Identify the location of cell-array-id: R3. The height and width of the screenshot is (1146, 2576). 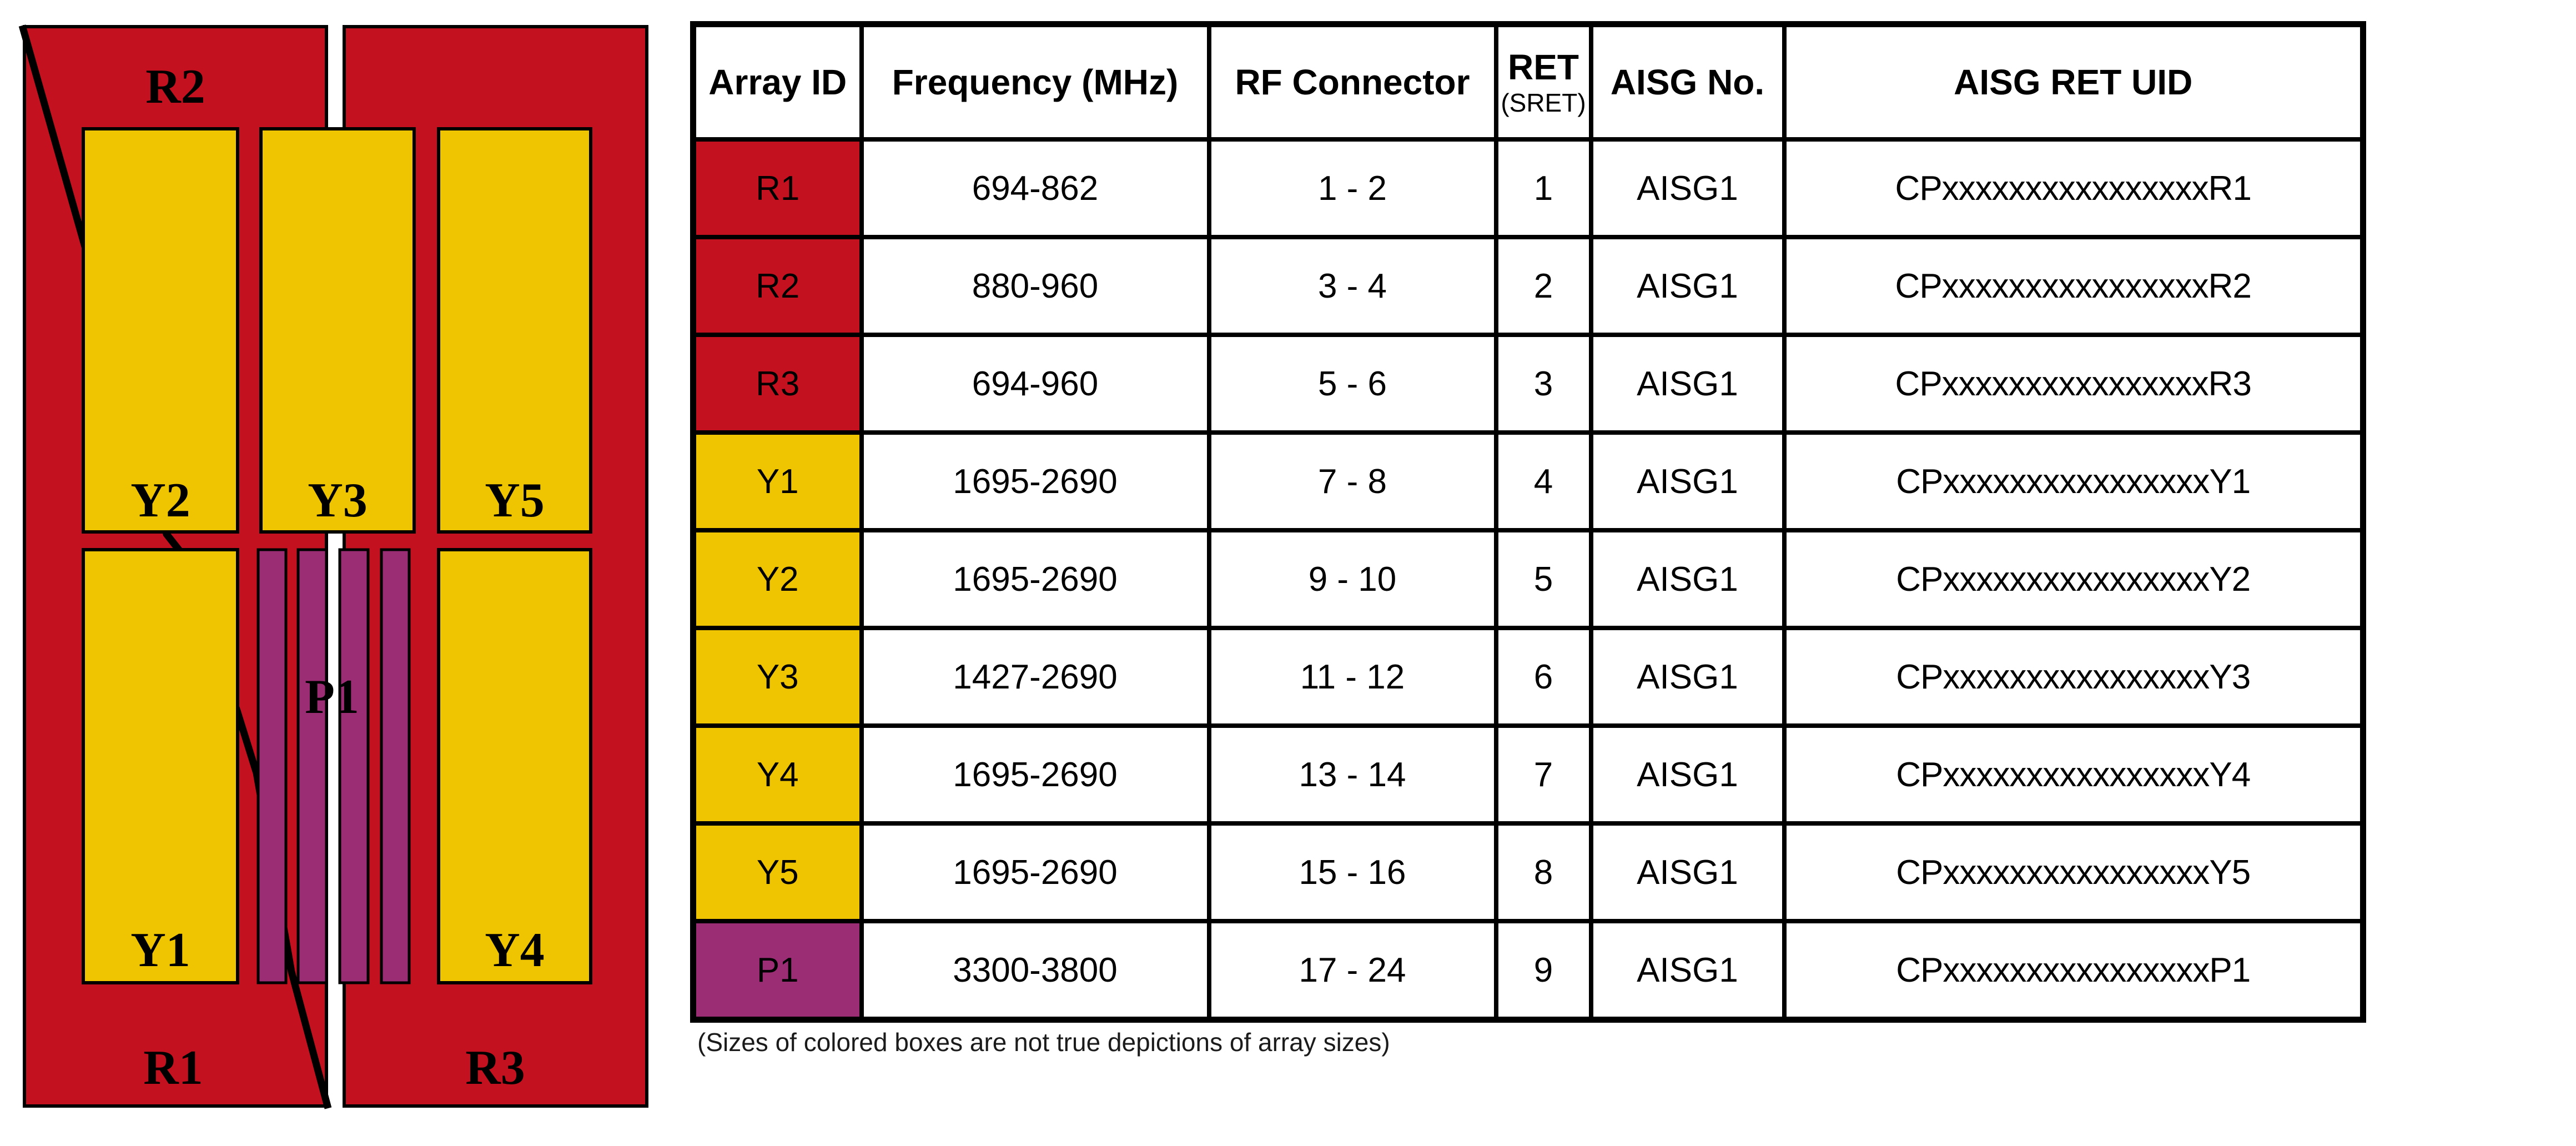
(778, 384).